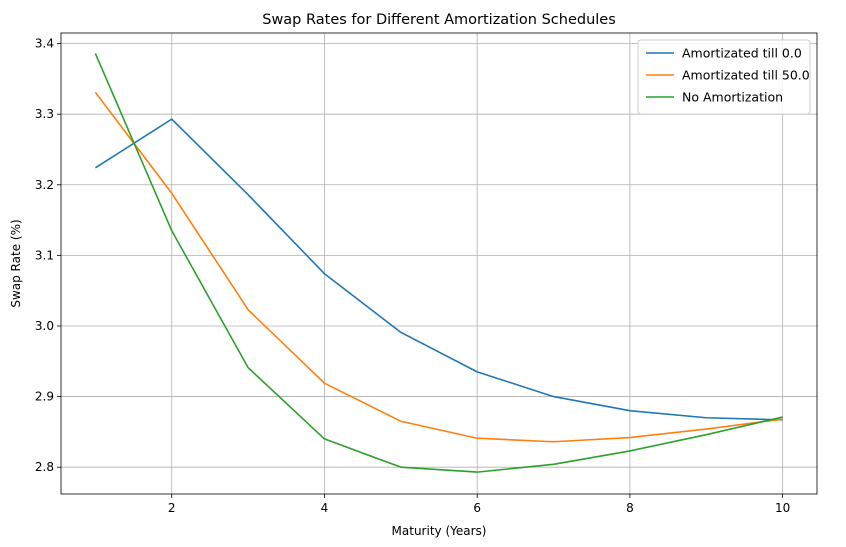  Describe the element at coordinates (439, 531) in the screenshot. I see `x-axis-label: Maturity (Years)` at that location.